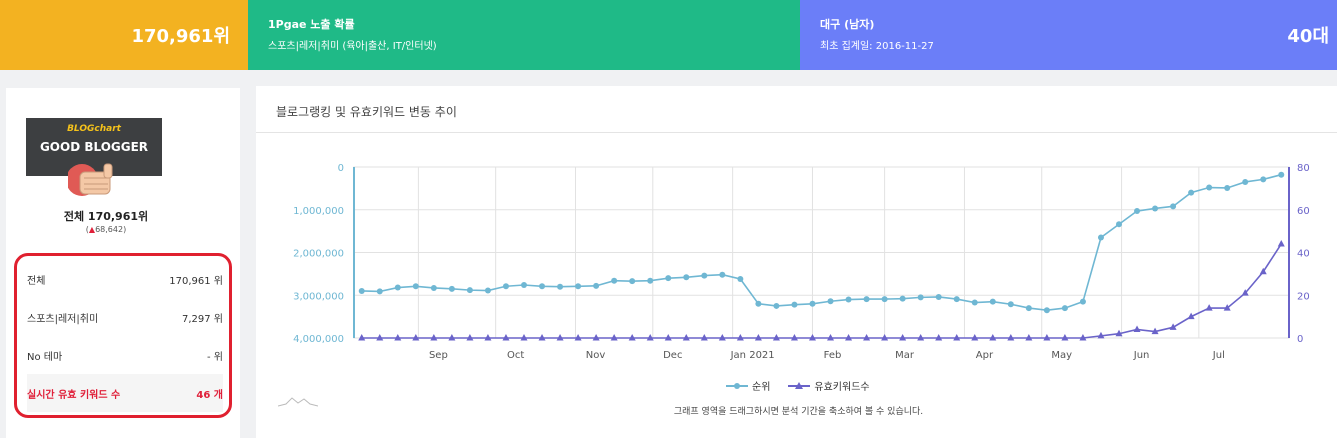 The height and width of the screenshot is (438, 1337). Describe the element at coordinates (829, 385) in the screenshot. I see `legend-item-keywords: 유효키워드수` at that location.